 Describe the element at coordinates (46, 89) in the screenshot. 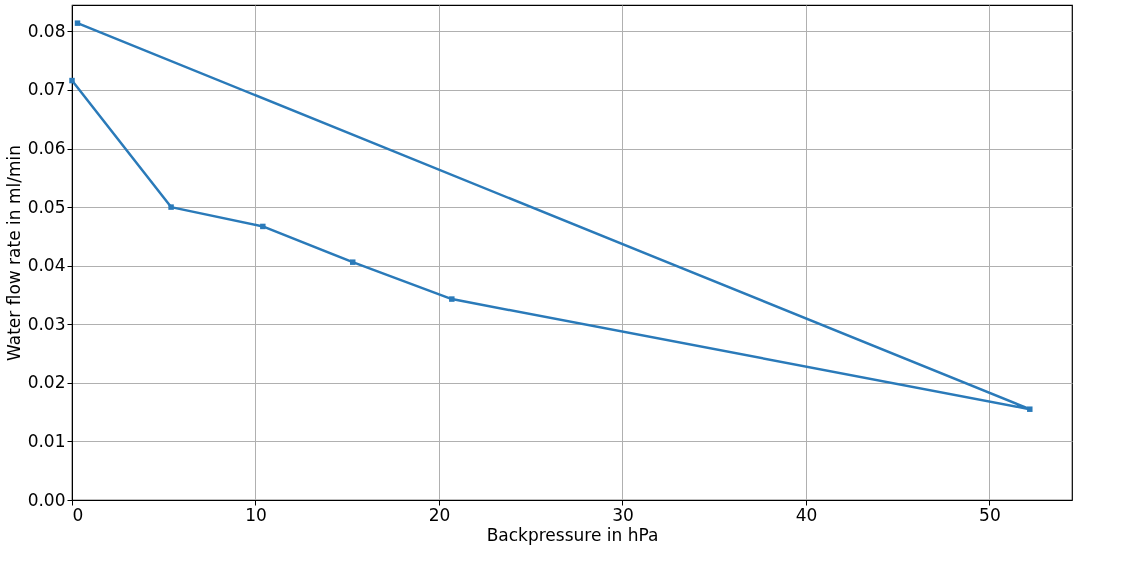

I see `y-tick-label: 0.07` at that location.